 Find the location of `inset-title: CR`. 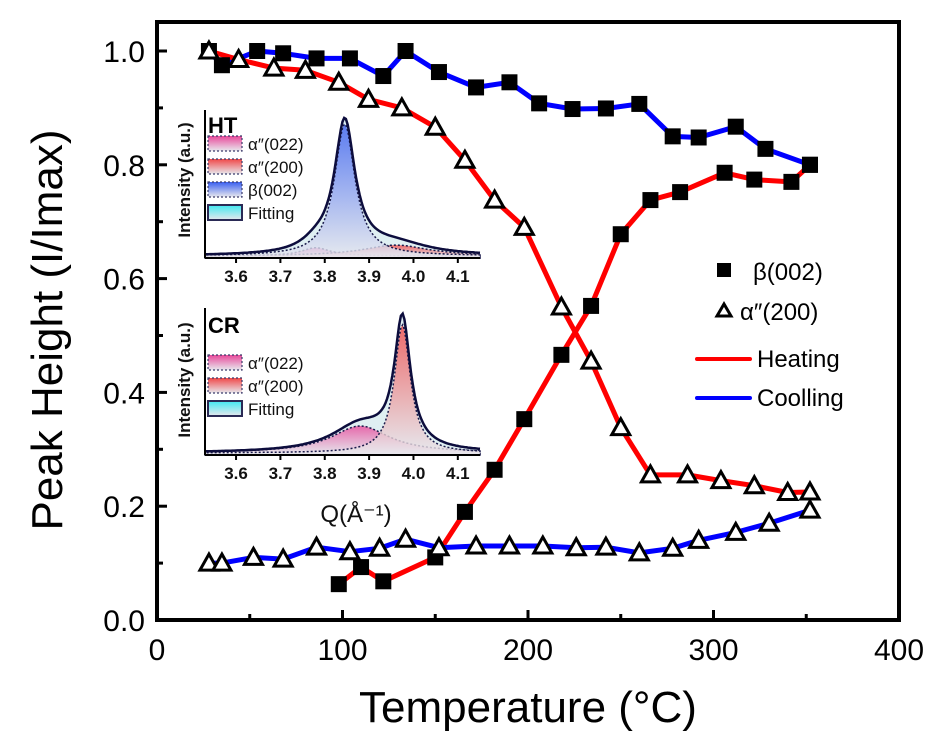

inset-title: CR is located at coordinates (224, 325).